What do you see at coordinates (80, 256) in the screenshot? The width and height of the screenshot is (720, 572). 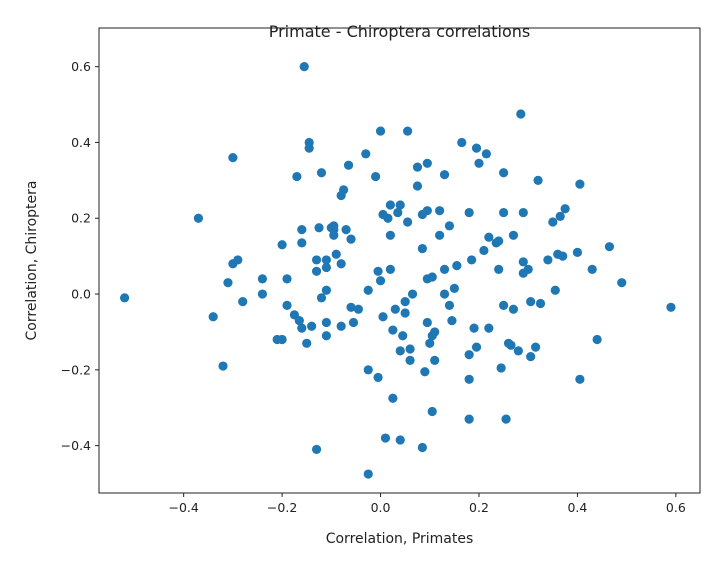 I see `y-axis: −0.4 −0.2 0.0 0.2 0.4 0.6` at bounding box center [80, 256].